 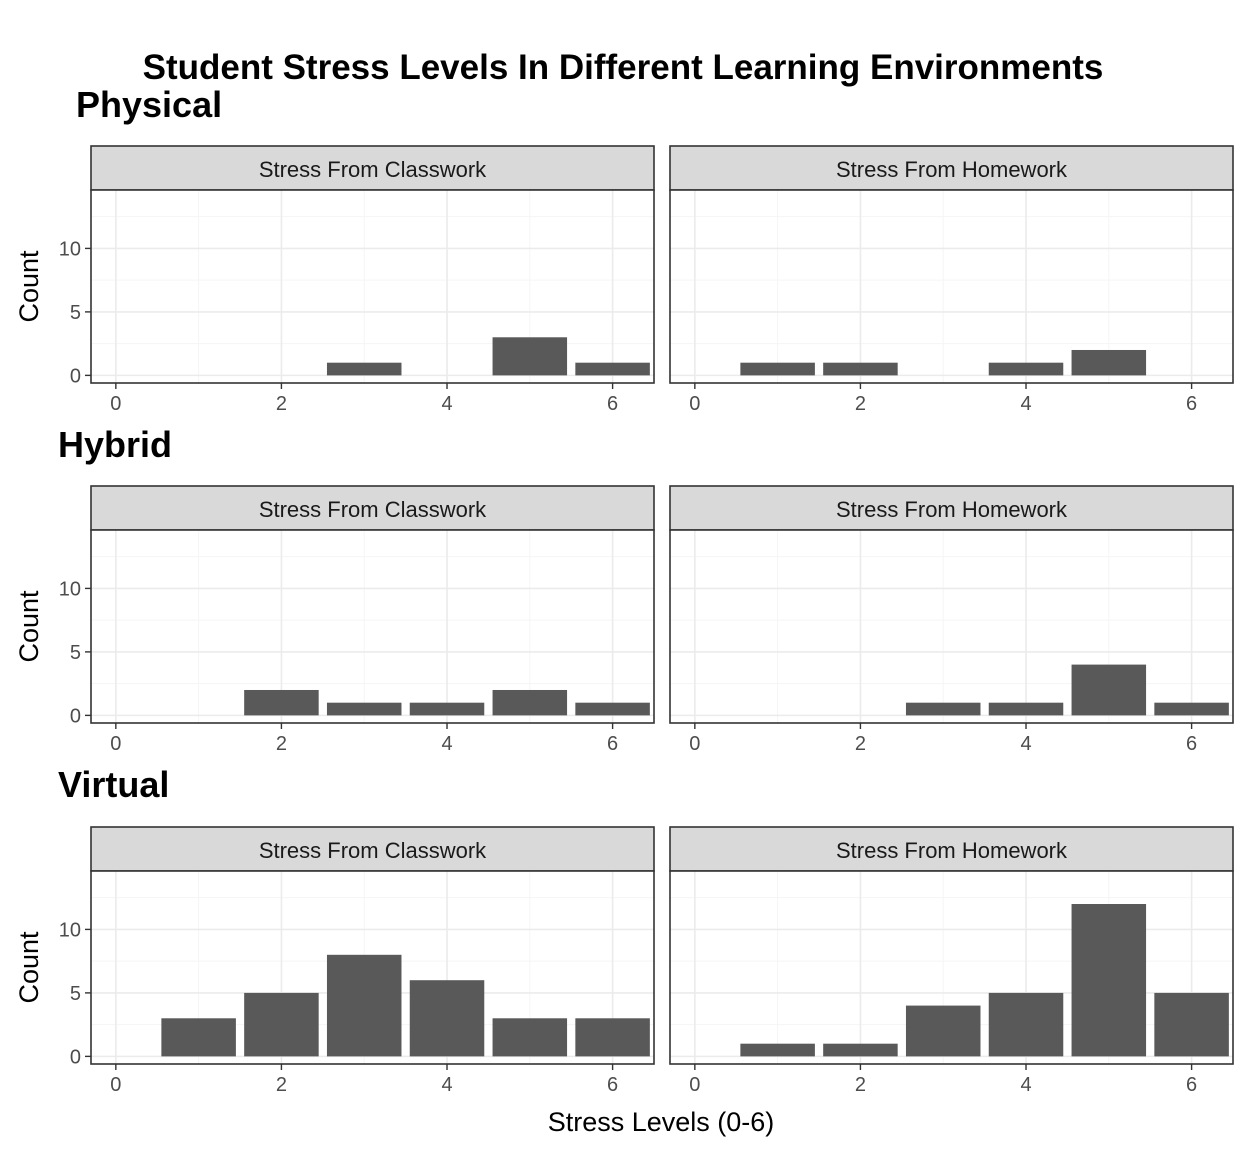 I want to click on x-axis-title: Stress Levels (0-6), so click(x=661, y=1122).